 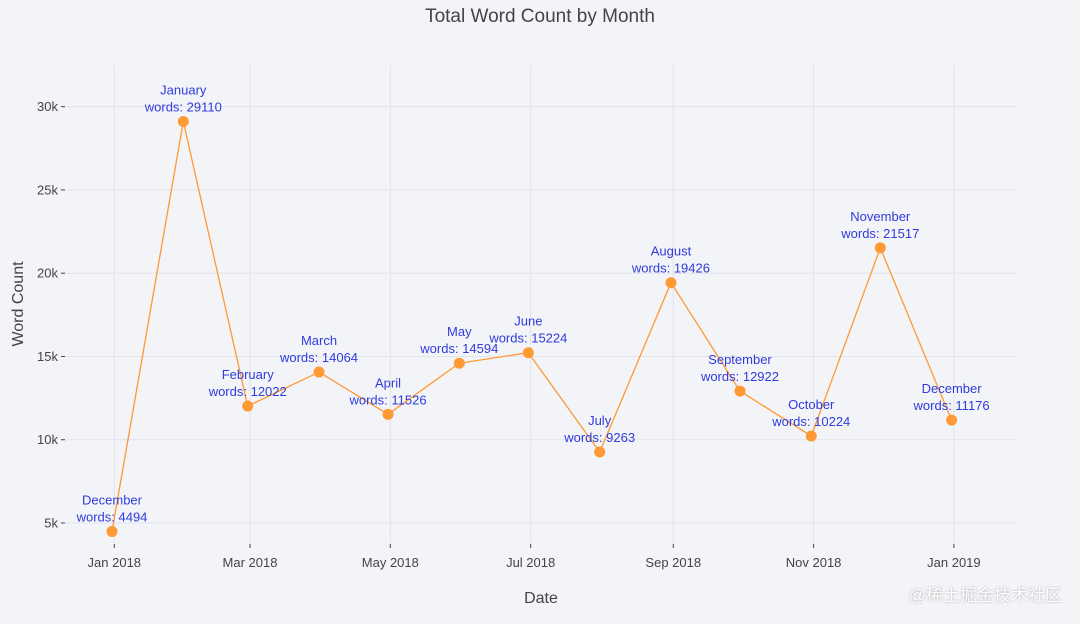 I want to click on x-axis-title: Date, so click(x=541, y=598).